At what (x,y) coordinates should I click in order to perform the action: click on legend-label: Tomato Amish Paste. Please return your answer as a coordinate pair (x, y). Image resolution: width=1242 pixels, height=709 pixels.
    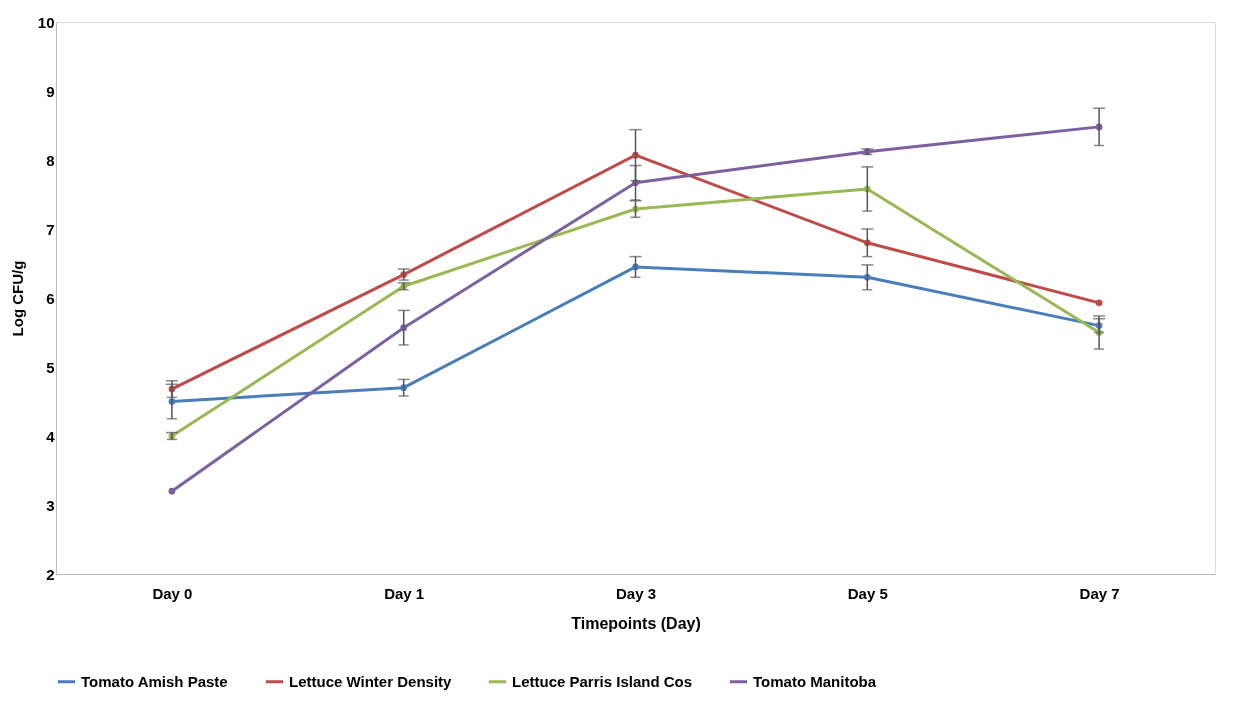
    Looking at the image, I should click on (154, 681).